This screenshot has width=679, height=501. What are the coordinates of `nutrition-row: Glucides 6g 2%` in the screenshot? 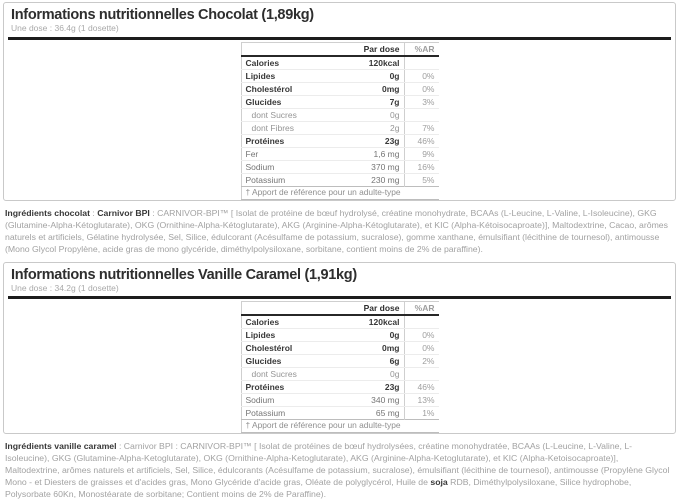 It's located at (340, 361).